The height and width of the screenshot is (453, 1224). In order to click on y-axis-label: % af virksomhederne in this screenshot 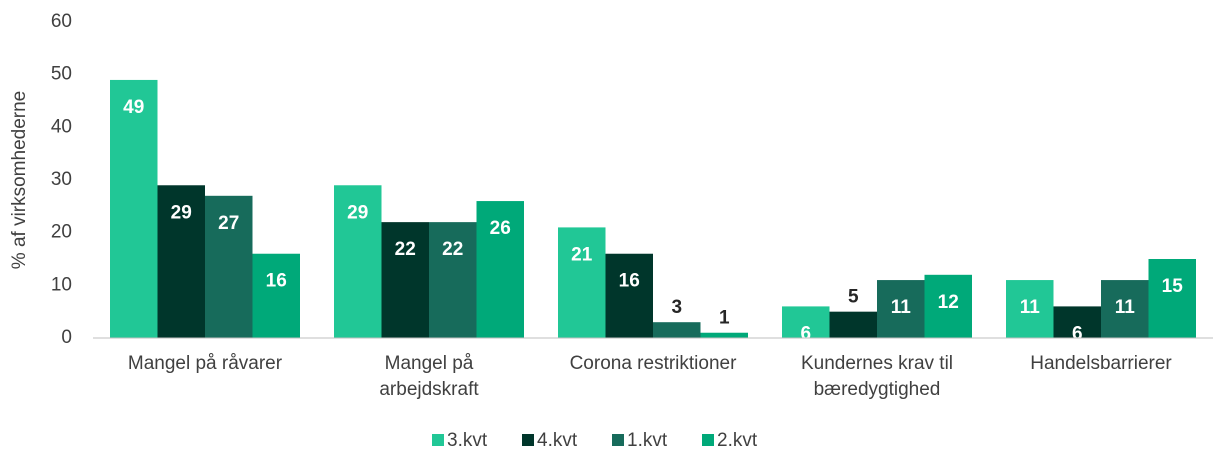, I will do `click(19, 180)`.